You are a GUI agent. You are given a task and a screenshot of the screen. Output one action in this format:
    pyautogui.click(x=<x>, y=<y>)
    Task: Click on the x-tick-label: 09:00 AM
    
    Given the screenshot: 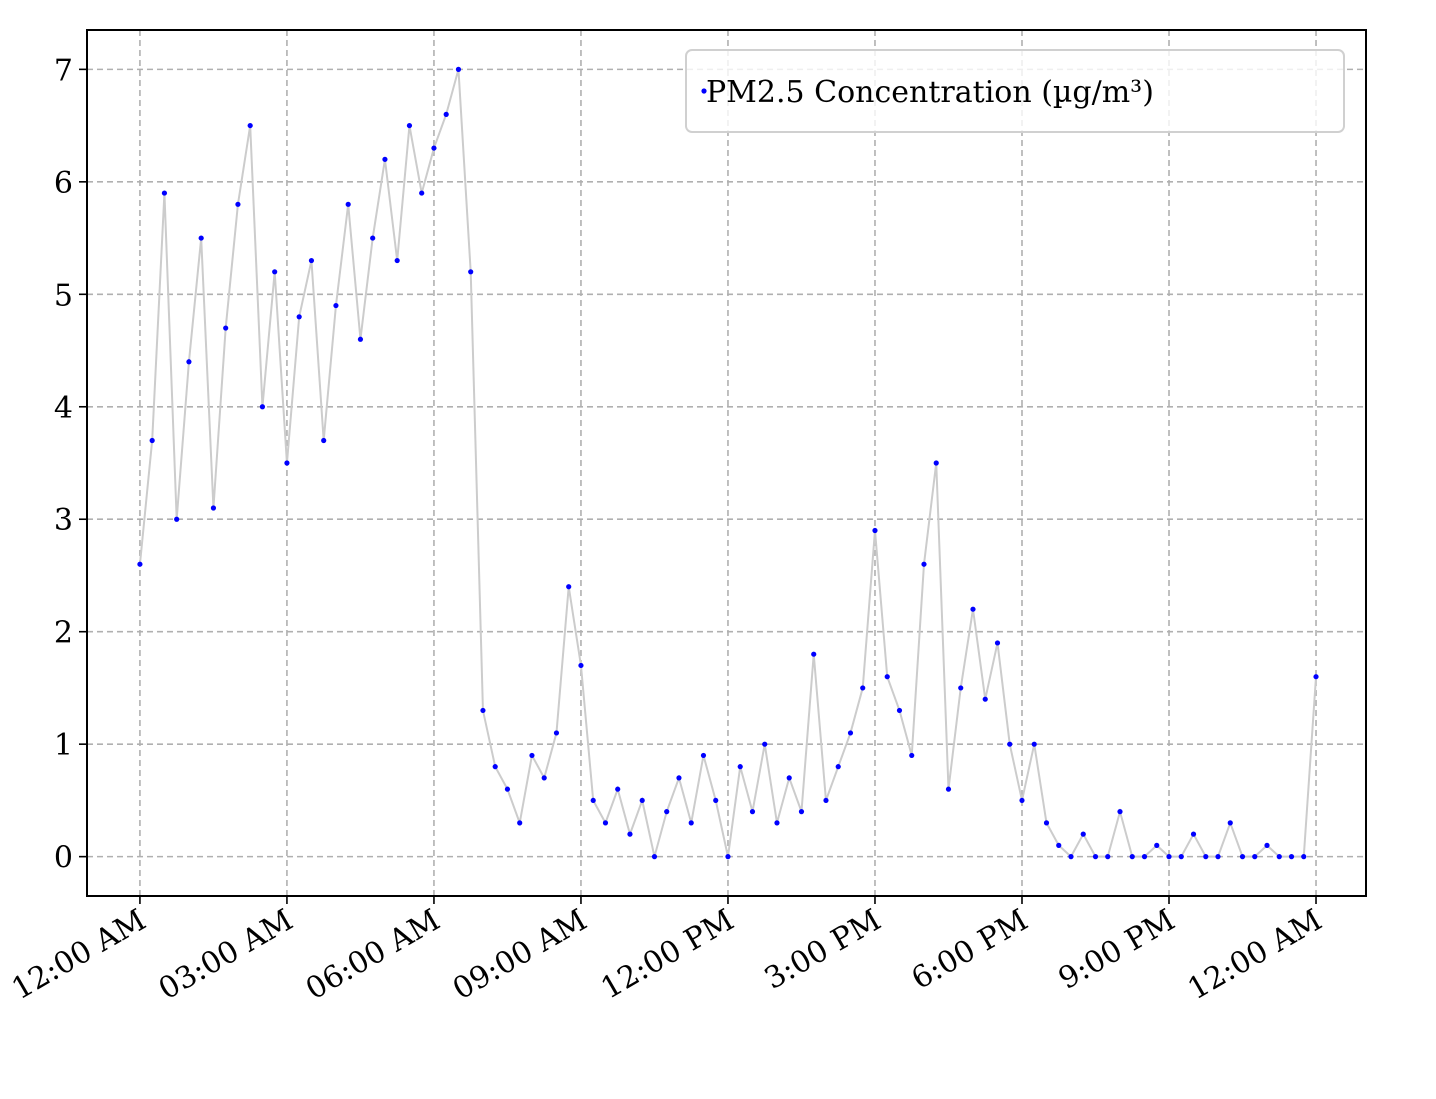 What is the action you would take?
    pyautogui.click(x=520, y=955)
    